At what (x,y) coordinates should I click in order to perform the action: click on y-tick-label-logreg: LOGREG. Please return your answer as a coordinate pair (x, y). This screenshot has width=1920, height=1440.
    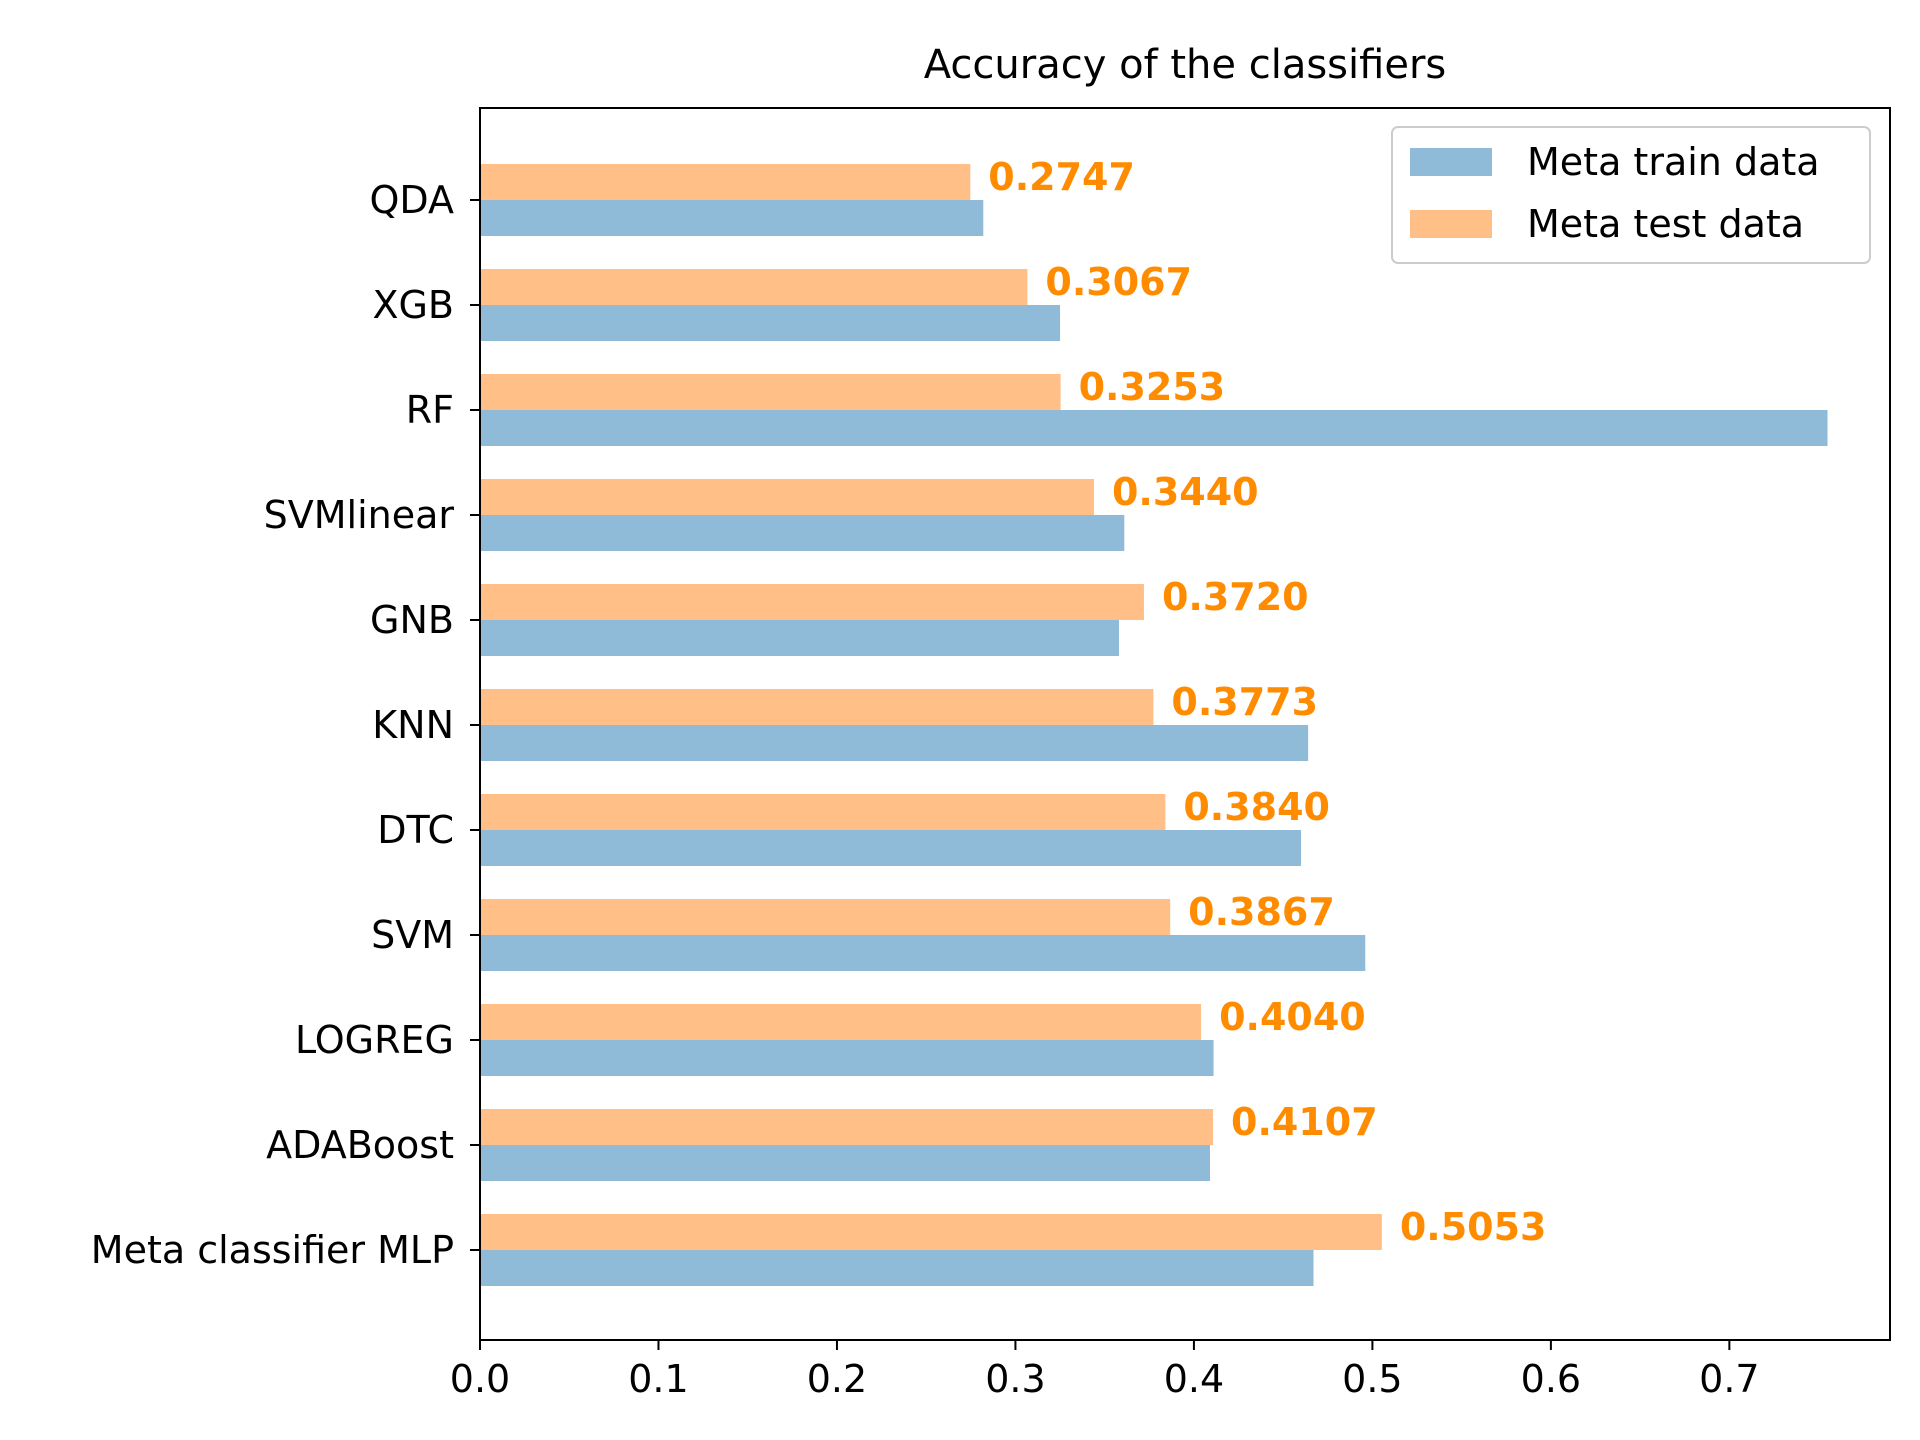
    Looking at the image, I should click on (374, 1040).